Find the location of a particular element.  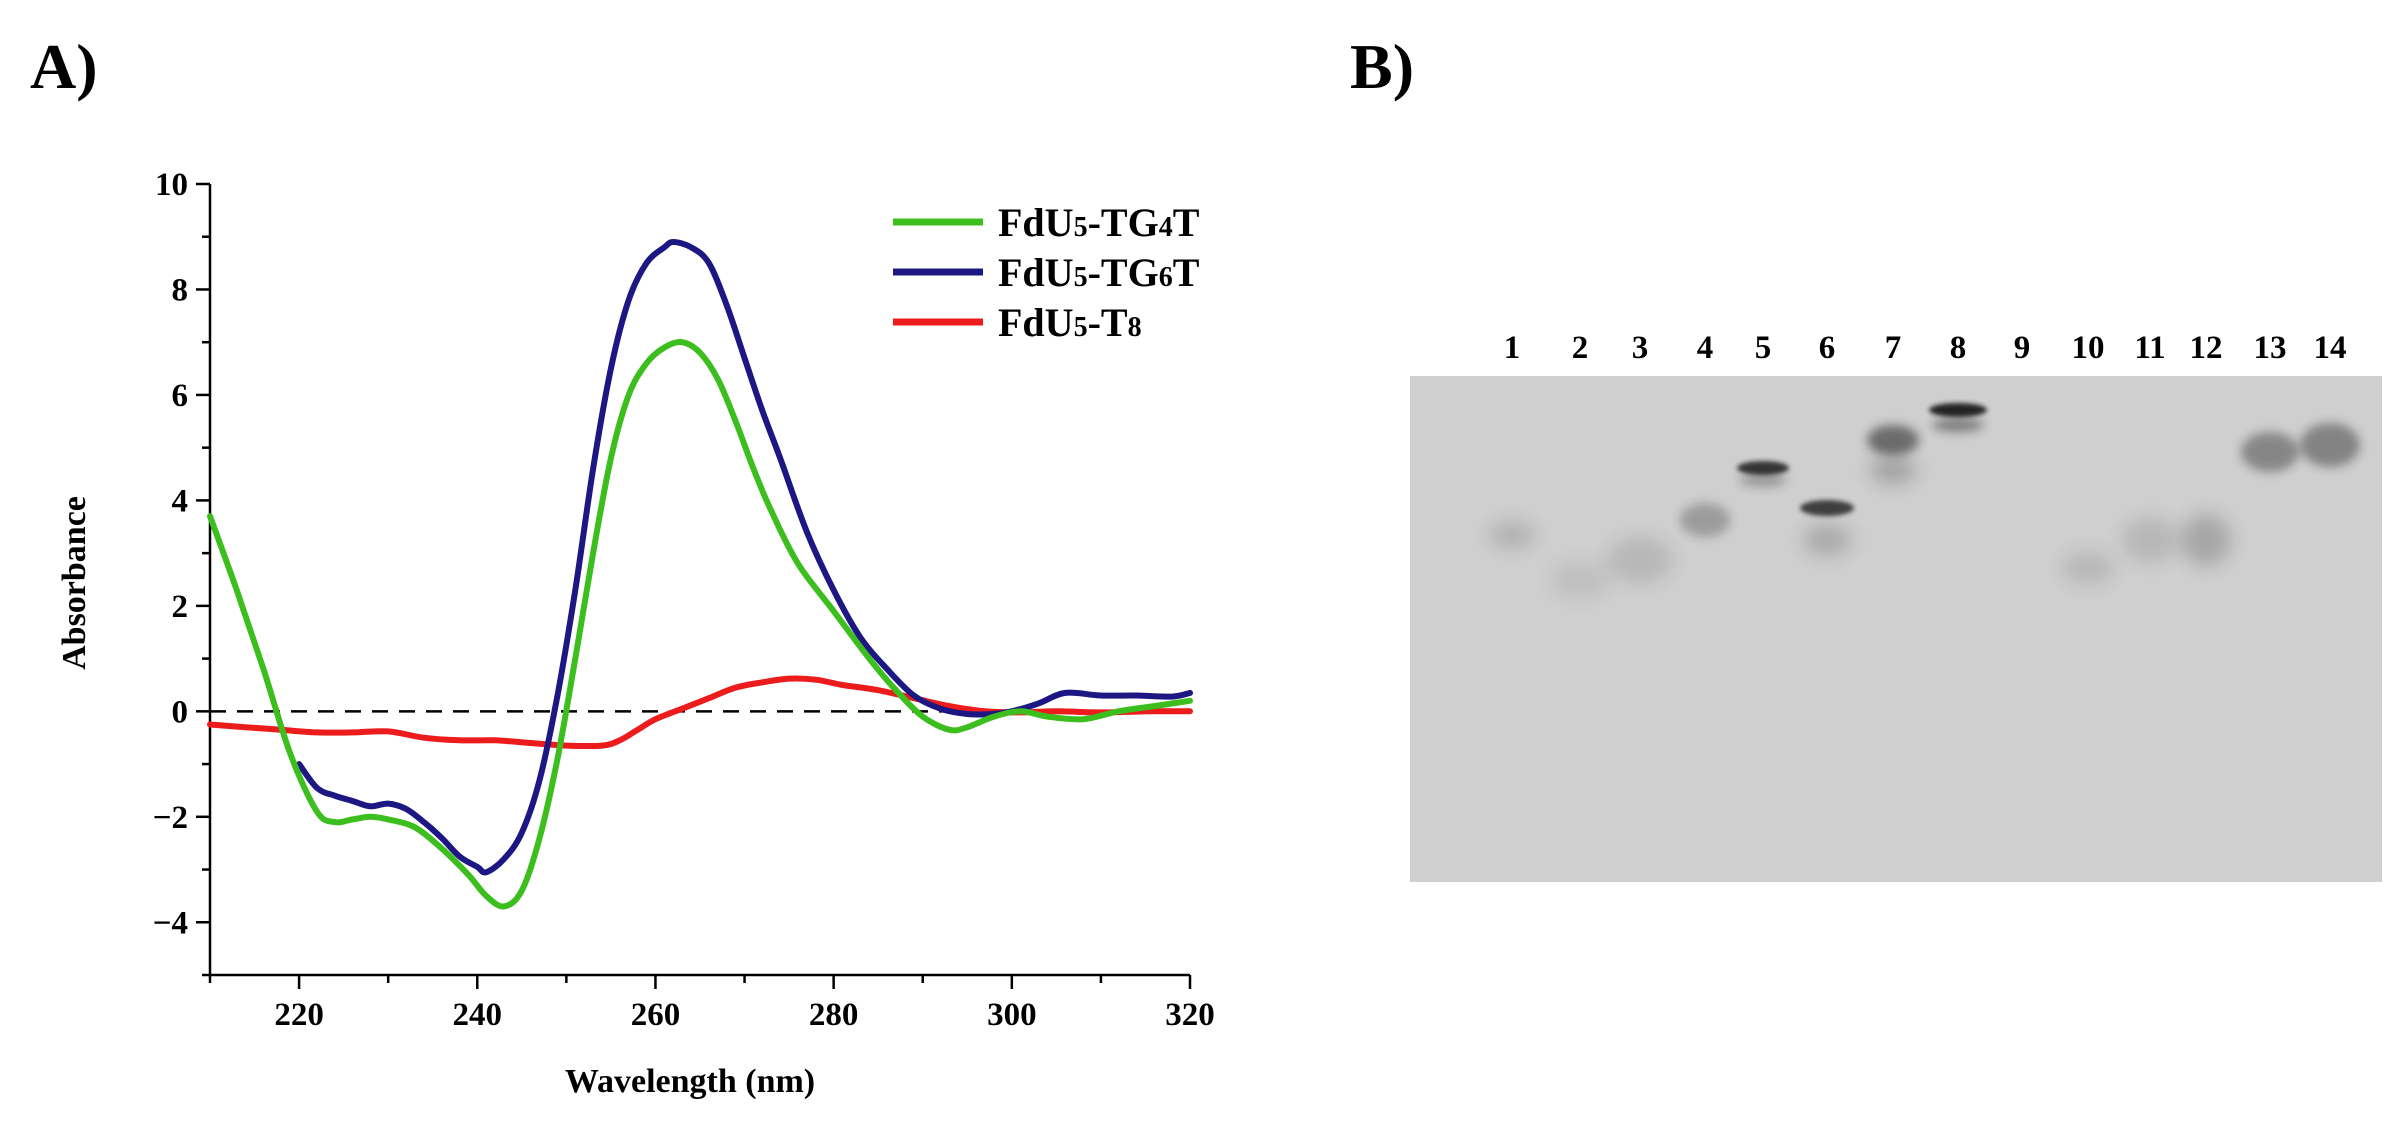

y-tick-label: 2 is located at coordinates (180, 607).